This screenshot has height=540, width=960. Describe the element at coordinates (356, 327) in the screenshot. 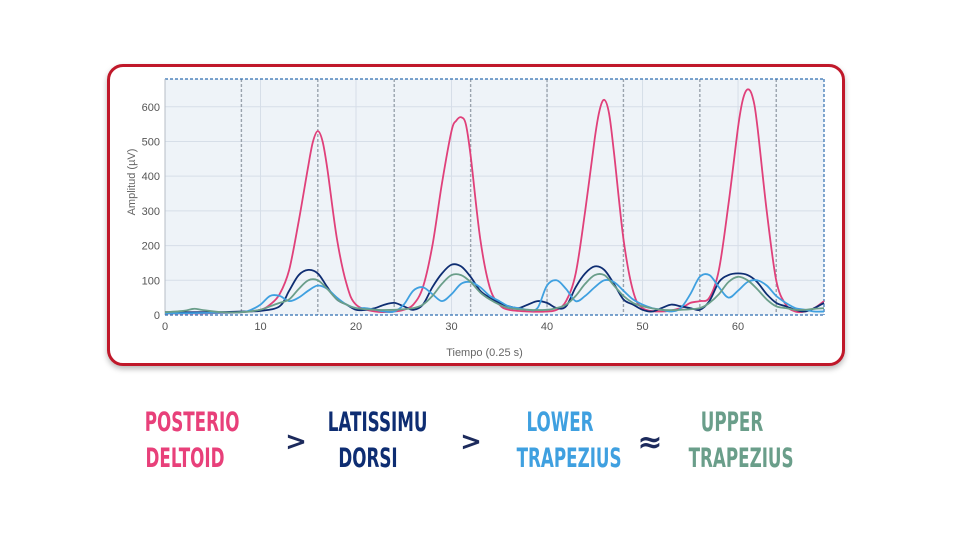

I see `x-tick-label-2: 20` at that location.